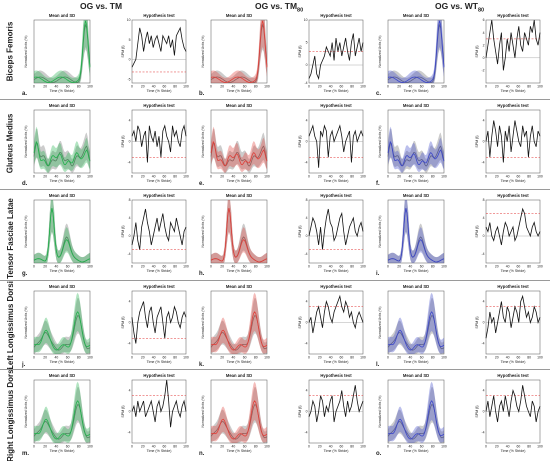 The width and height of the screenshot is (550, 461). What do you see at coordinates (279, 7) in the screenshot?
I see `column-title-og-vs-tm80: OG vs. TM80` at bounding box center [279, 7].